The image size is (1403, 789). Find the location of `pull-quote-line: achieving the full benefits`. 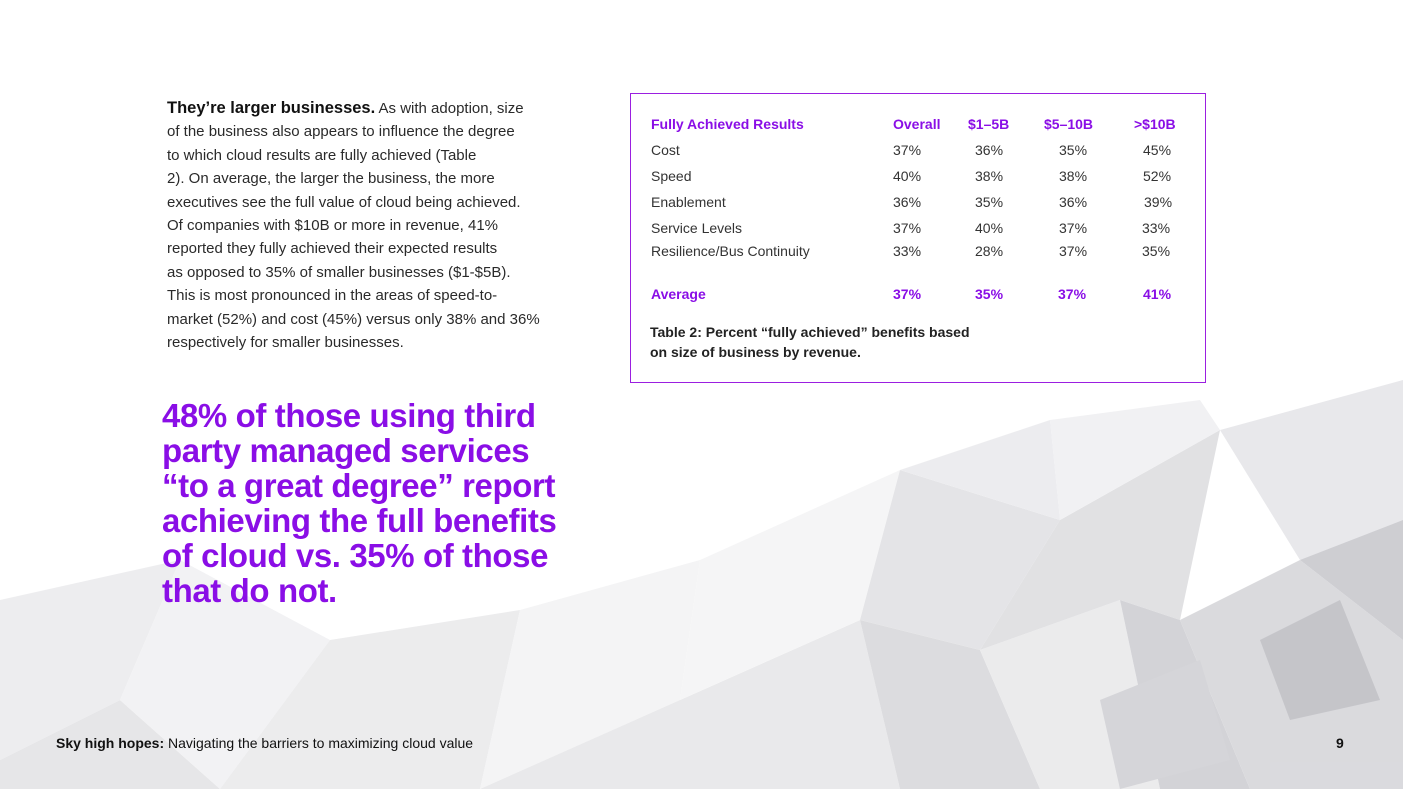

pull-quote-line: achieving the full benefits is located at coordinates (359, 520).